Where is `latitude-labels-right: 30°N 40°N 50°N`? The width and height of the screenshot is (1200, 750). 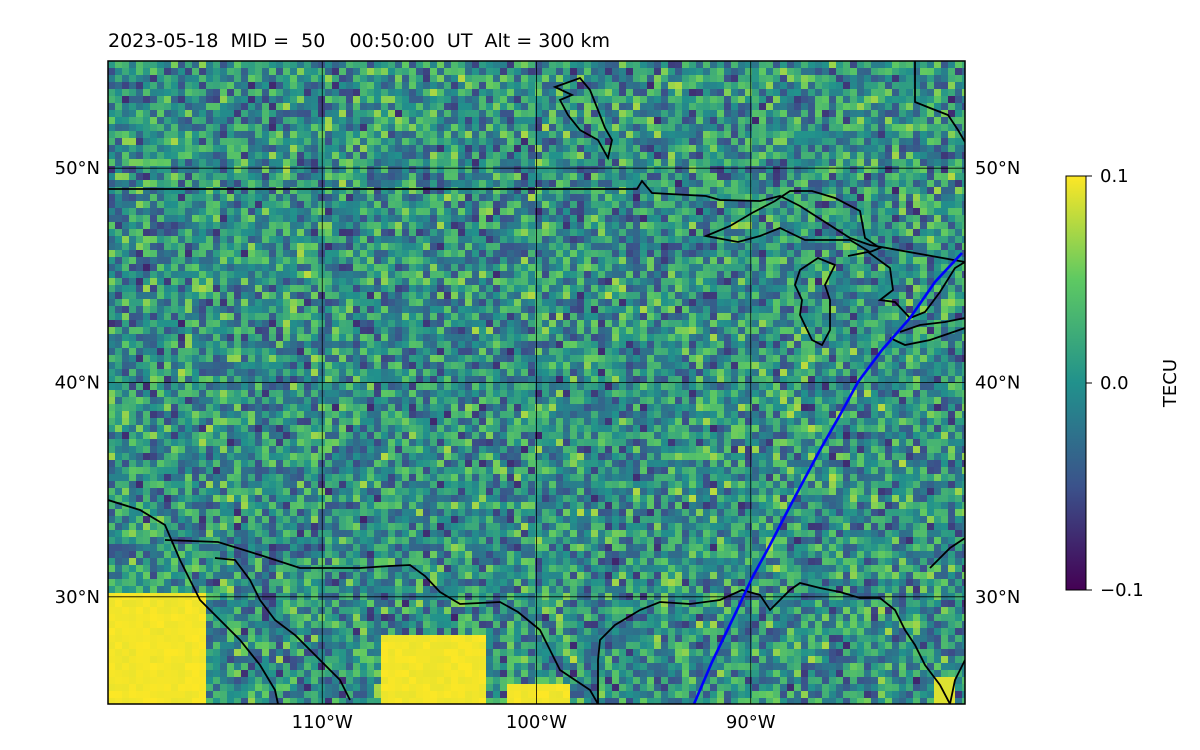
latitude-labels-right: 30°N 40°N 50°N is located at coordinates (997, 383).